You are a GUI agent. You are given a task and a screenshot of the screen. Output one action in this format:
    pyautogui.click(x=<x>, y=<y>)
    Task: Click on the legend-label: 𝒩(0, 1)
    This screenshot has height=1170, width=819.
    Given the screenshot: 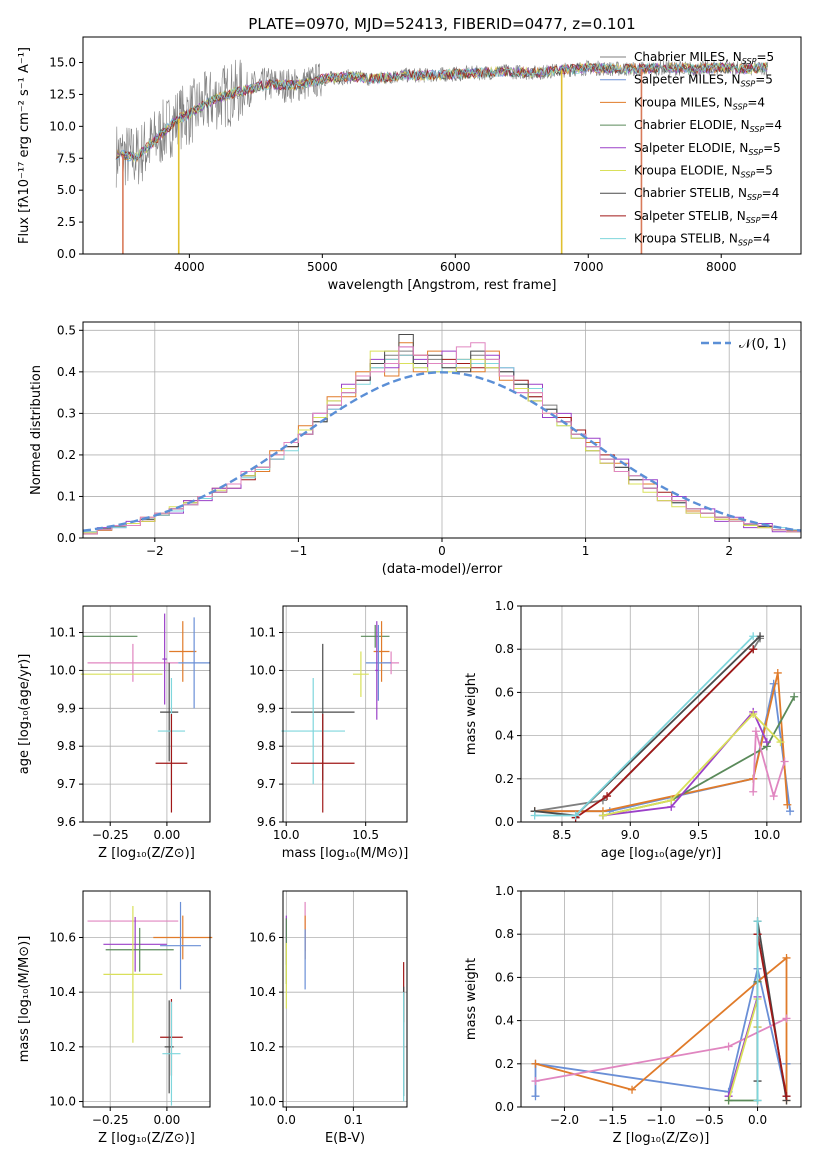 What is the action you would take?
    pyautogui.click(x=762, y=344)
    